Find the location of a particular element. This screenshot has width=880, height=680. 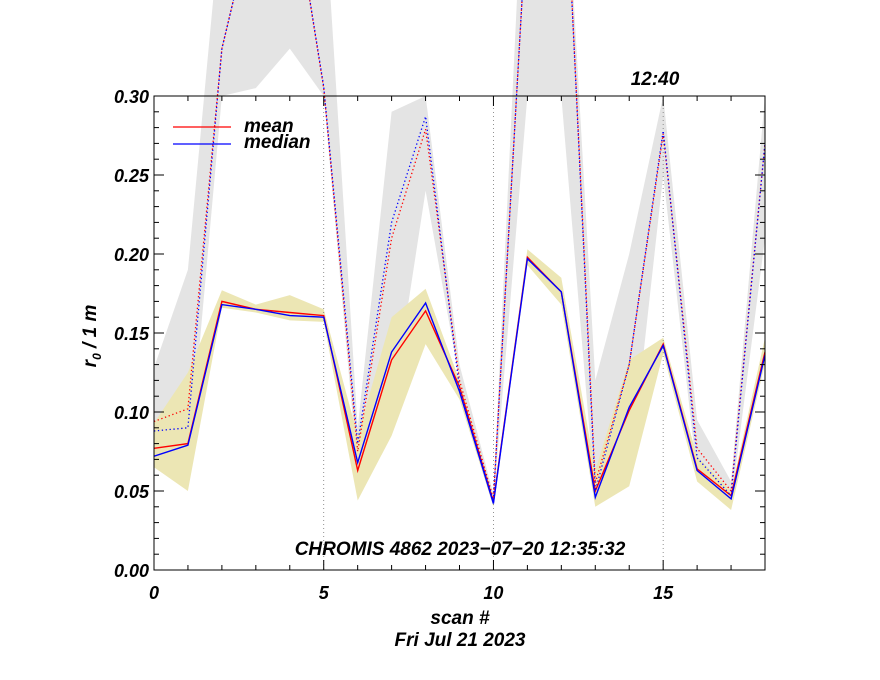

x-tick-label: 15 is located at coordinates (663, 593).